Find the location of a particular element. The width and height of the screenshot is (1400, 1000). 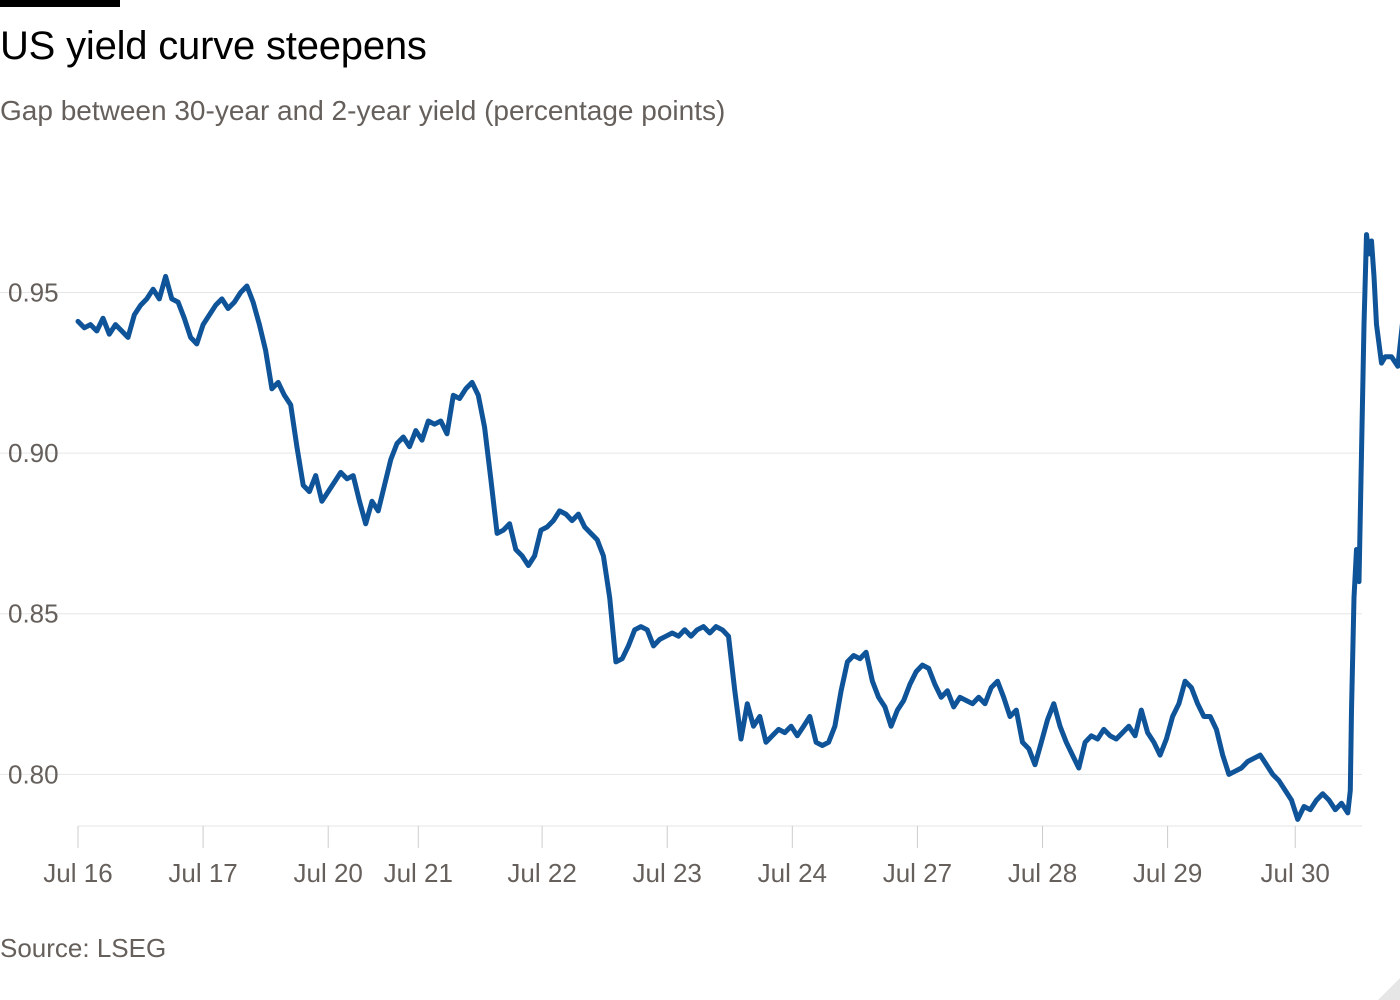

x-tick-label: Jul 24 is located at coordinates (792, 873).